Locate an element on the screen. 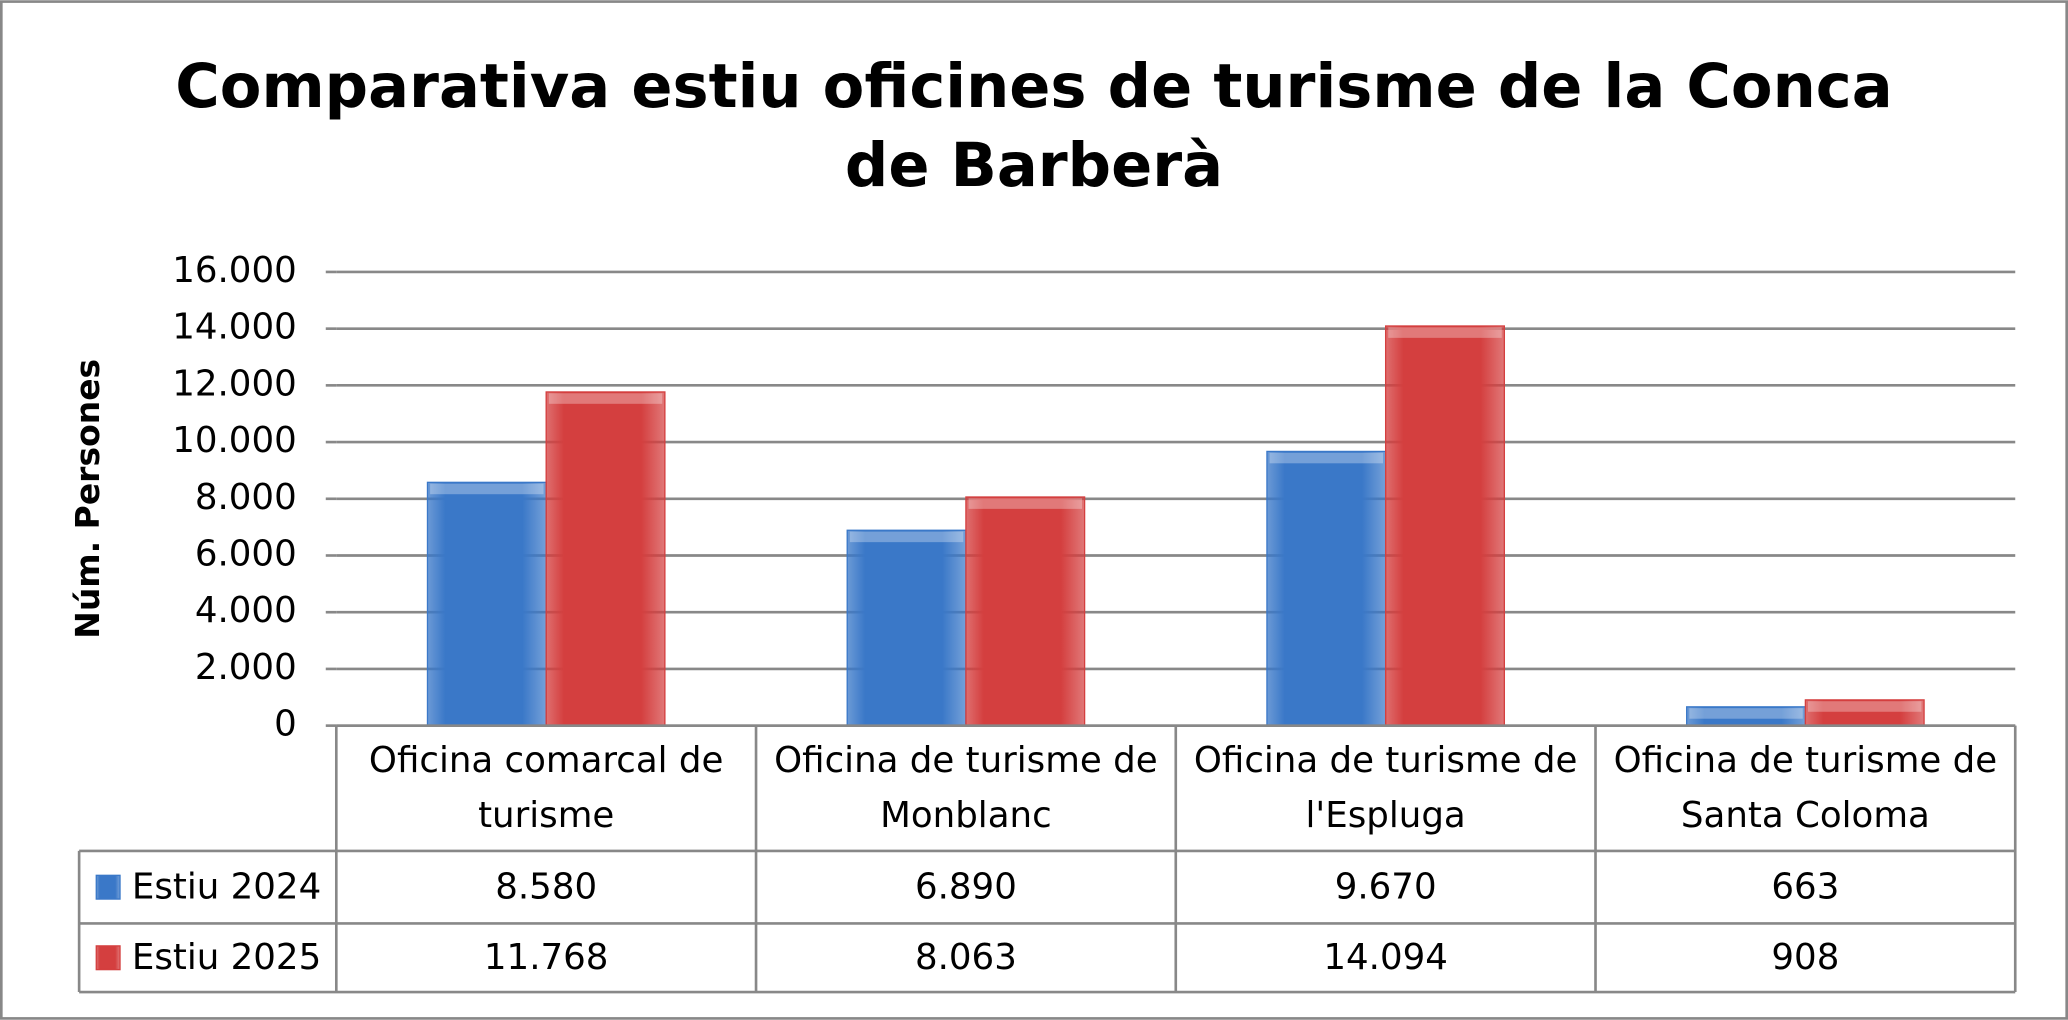  data-label: 8.063 is located at coordinates (966, 957).